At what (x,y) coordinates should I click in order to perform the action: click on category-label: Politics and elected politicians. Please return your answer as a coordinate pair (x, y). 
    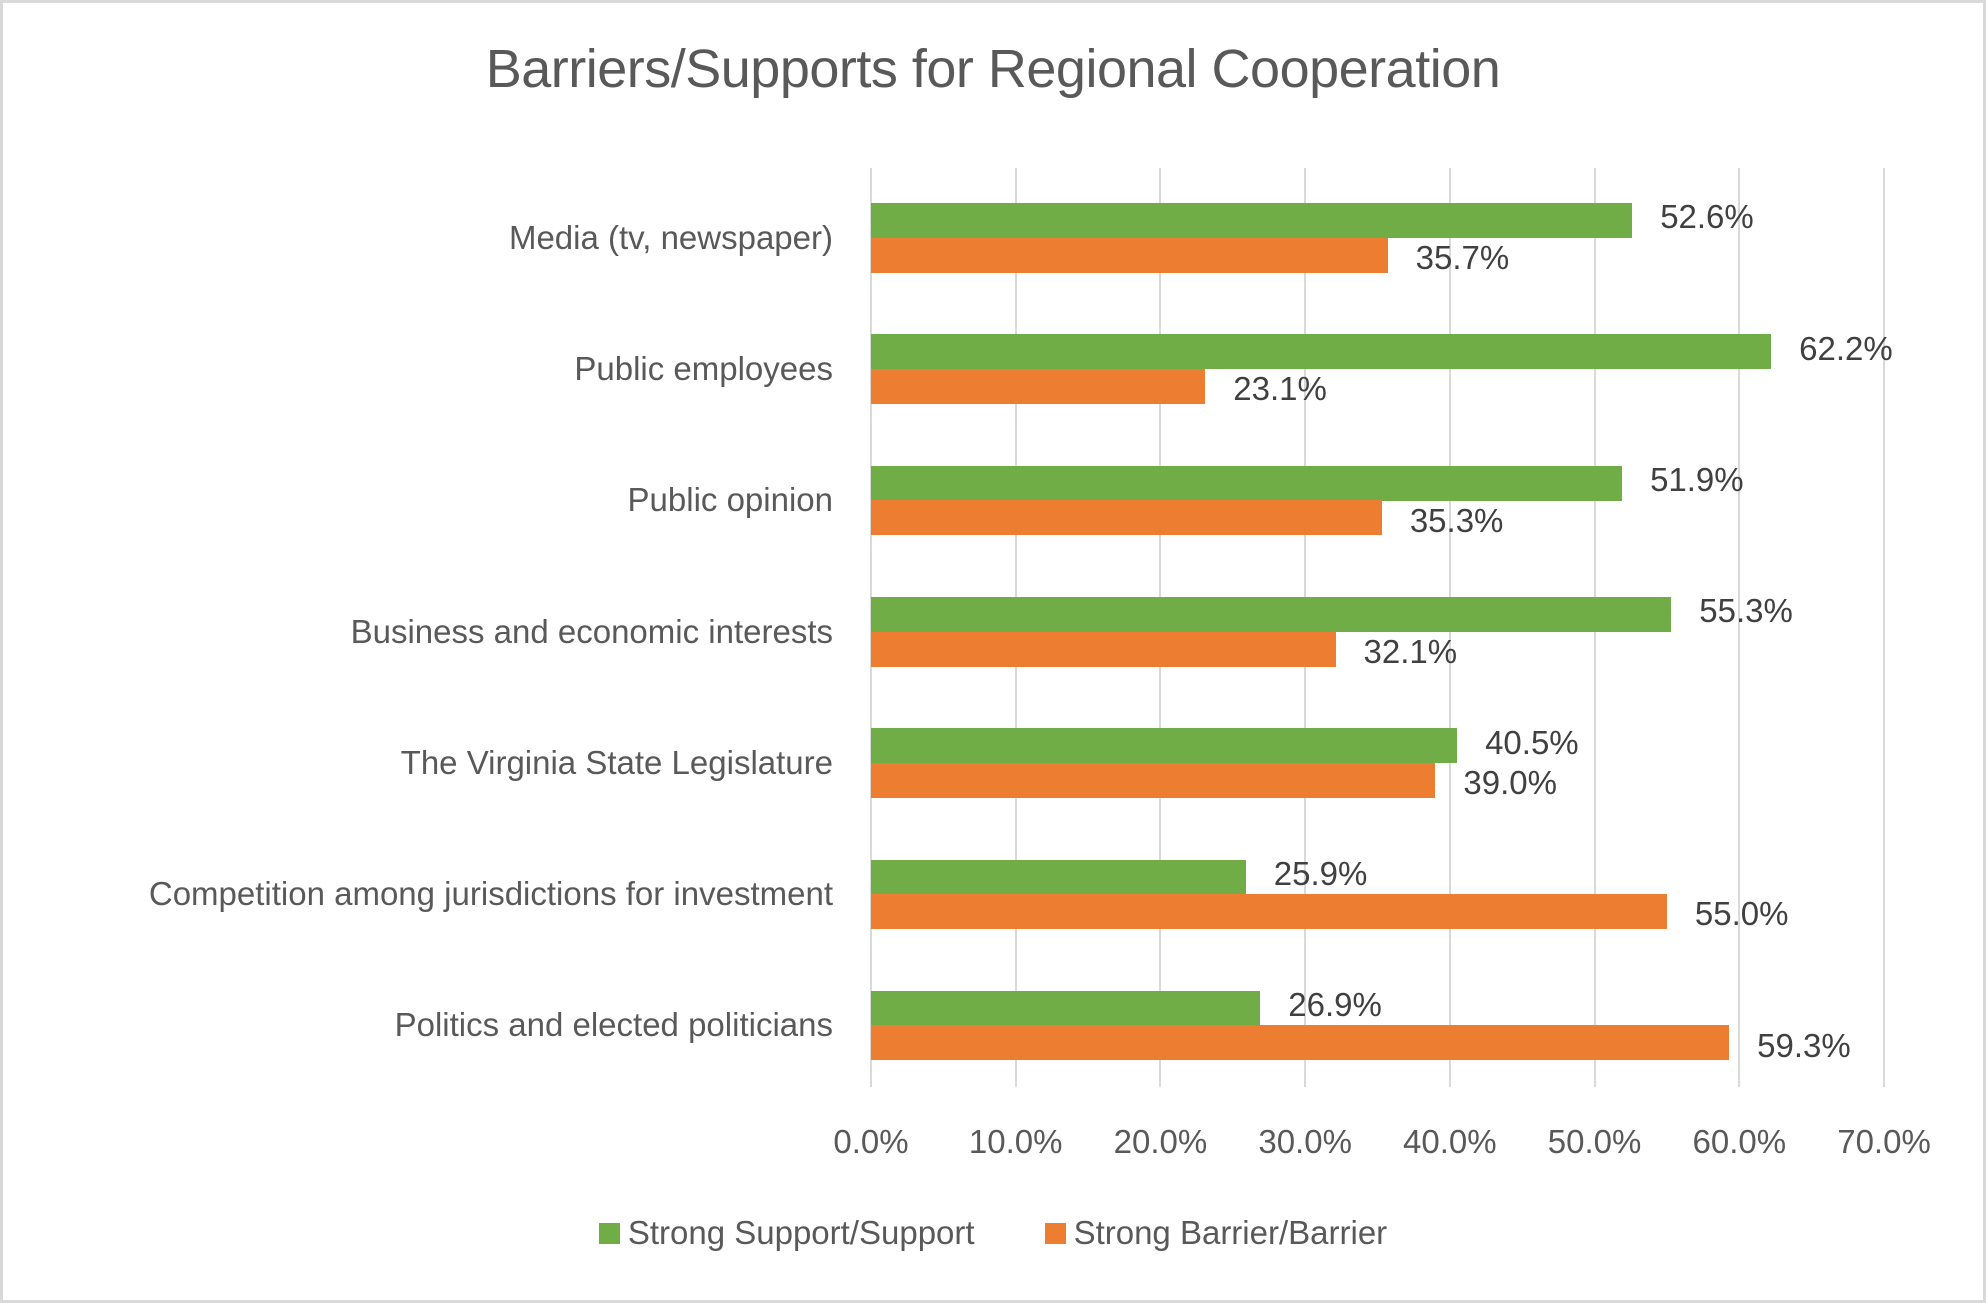
    Looking at the image, I should click on (613, 1025).